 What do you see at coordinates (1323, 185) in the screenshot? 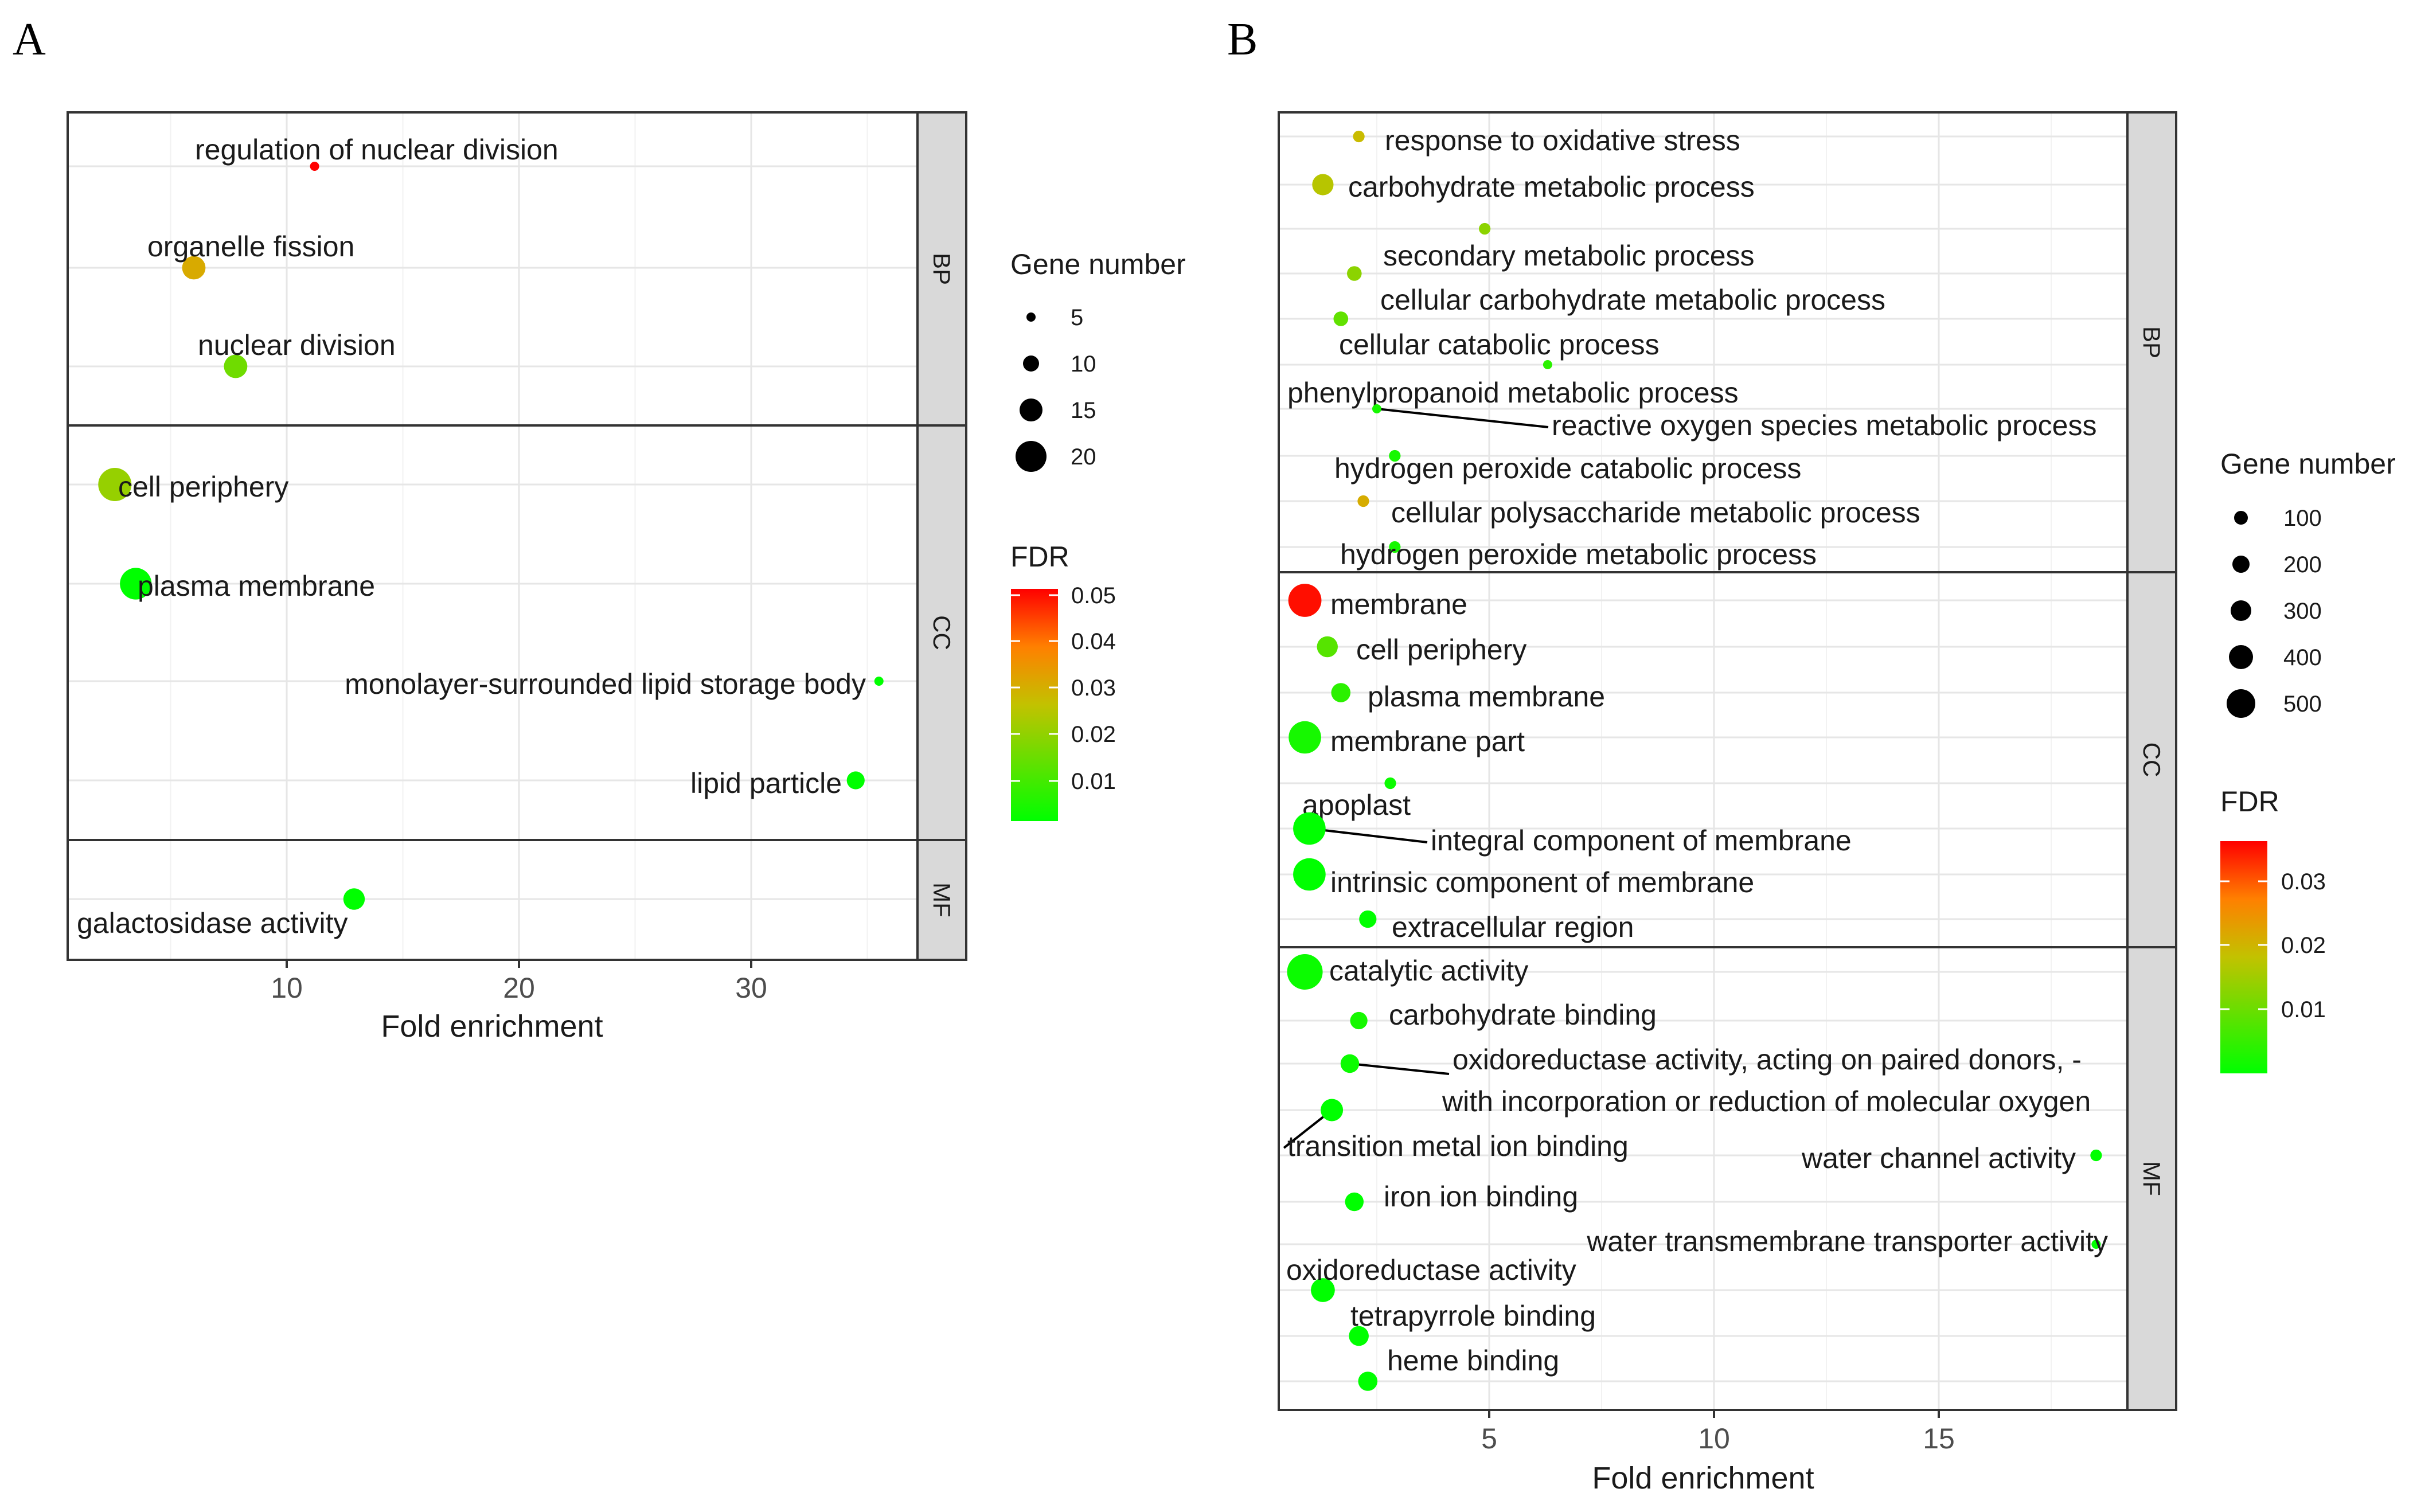
I see `data-point-bp-carbohydrate-metabolic-process` at bounding box center [1323, 185].